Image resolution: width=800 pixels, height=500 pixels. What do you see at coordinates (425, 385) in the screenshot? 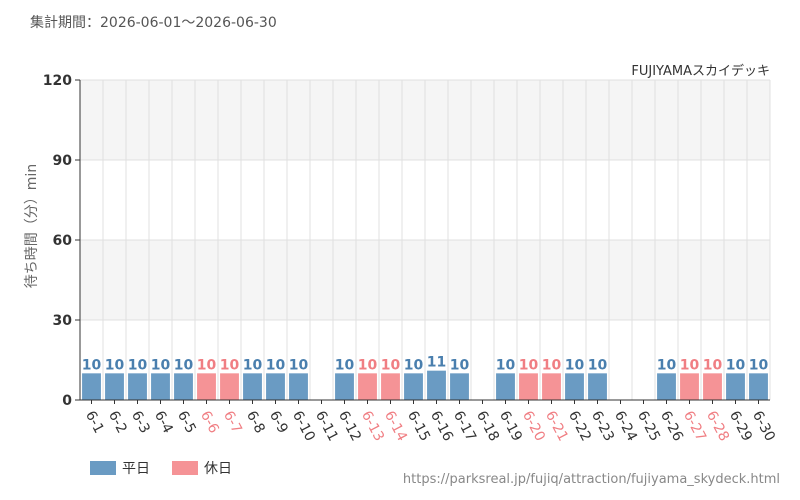
I see `bars` at bounding box center [425, 385].